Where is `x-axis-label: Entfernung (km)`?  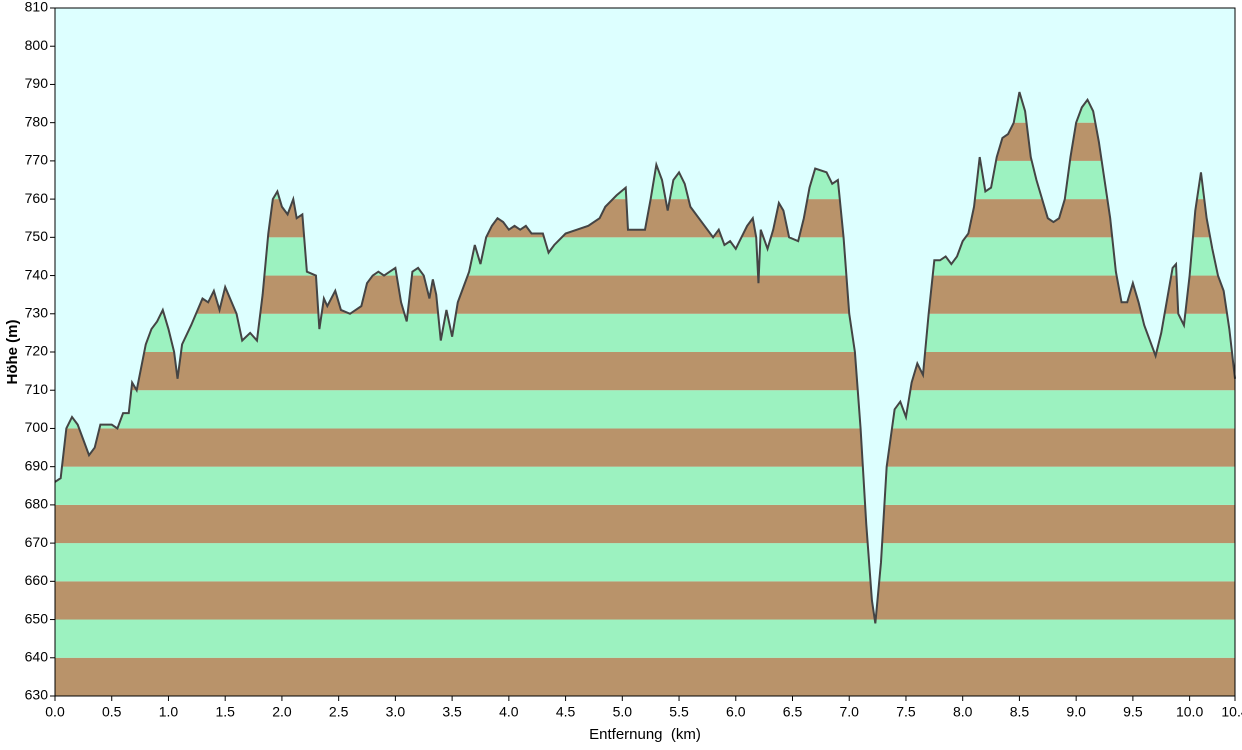 x-axis-label: Entfernung (km) is located at coordinates (645, 734).